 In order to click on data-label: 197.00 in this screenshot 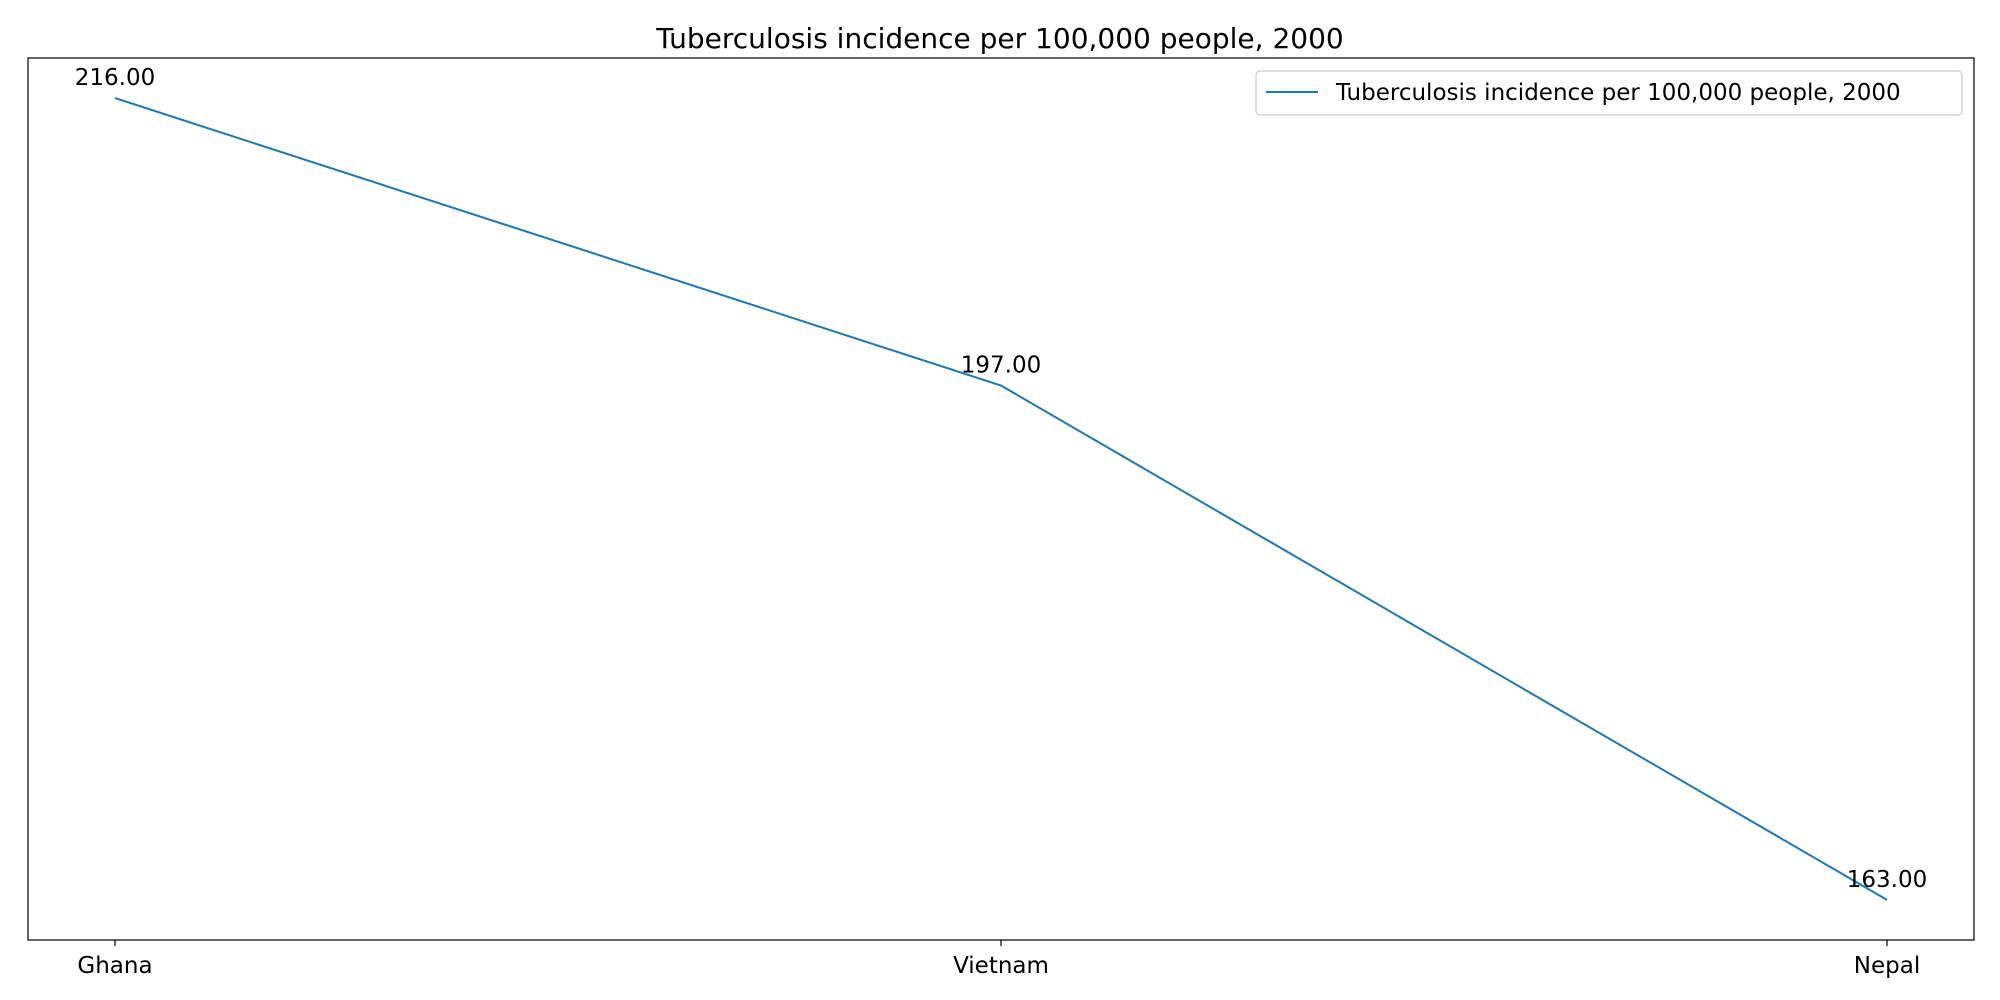, I will do `click(1001, 366)`.